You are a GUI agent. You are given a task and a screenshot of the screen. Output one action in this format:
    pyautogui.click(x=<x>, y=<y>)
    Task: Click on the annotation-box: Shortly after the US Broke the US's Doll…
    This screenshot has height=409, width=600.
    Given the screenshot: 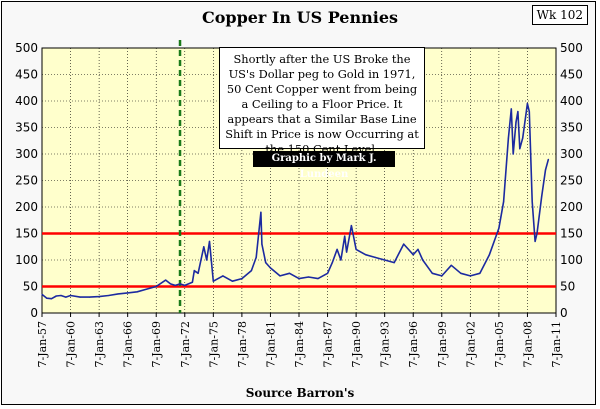 What is the action you would take?
    pyautogui.click(x=322, y=101)
    